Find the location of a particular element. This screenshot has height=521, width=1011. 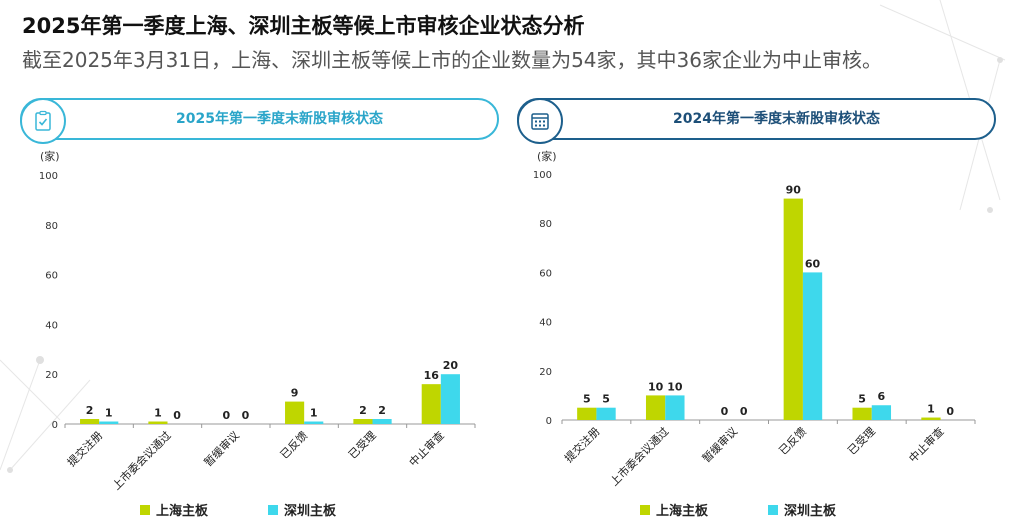

calendar-icon is located at coordinates (540, 121).